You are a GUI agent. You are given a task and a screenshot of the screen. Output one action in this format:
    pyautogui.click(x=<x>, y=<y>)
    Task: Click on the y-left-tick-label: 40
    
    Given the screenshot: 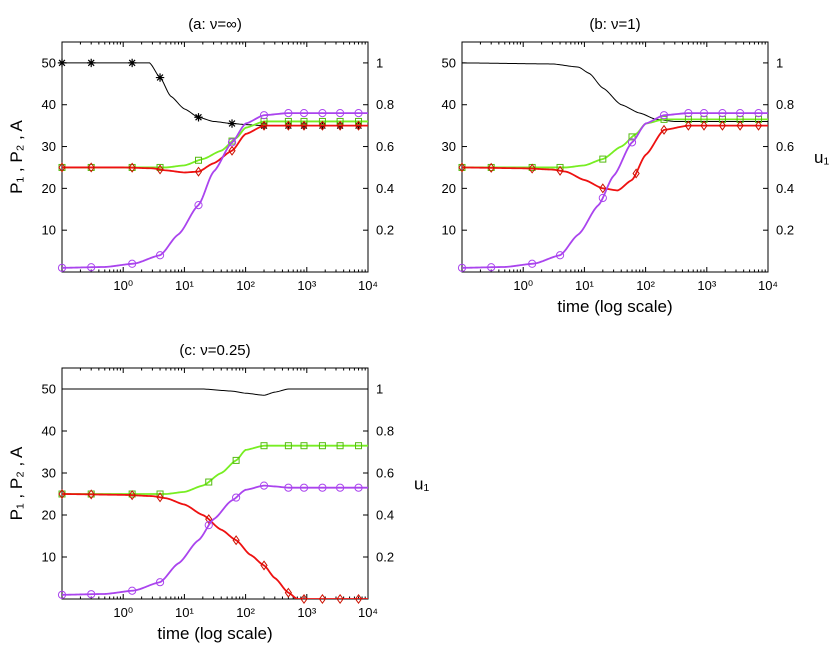 What is the action you would take?
    pyautogui.click(x=49, y=431)
    